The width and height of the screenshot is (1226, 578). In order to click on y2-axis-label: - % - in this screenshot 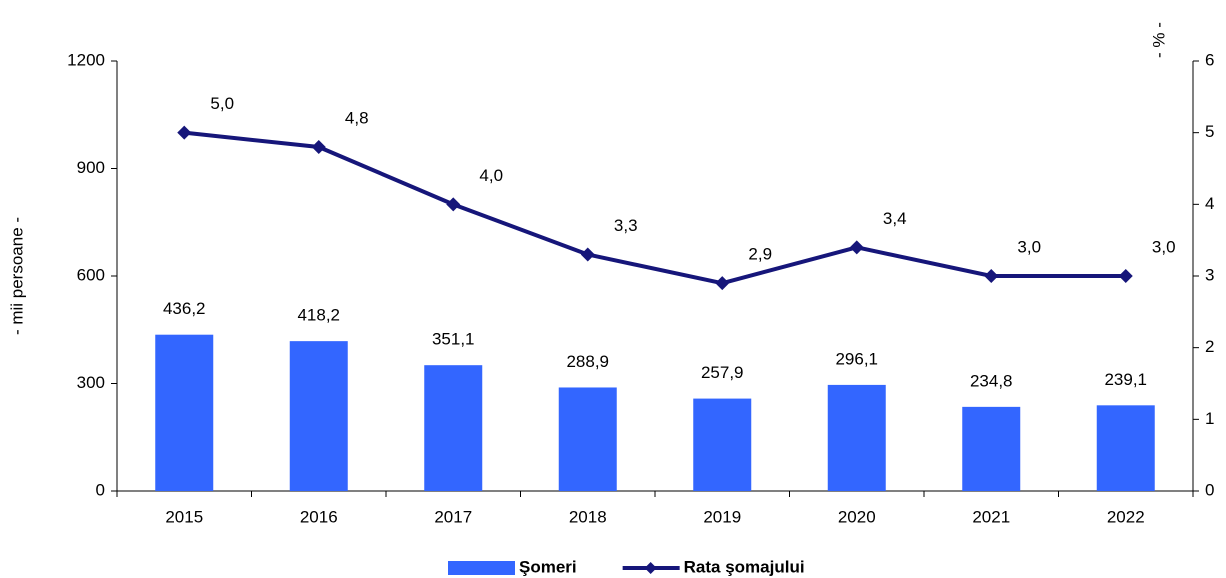, I will do `click(1158, 40)`.